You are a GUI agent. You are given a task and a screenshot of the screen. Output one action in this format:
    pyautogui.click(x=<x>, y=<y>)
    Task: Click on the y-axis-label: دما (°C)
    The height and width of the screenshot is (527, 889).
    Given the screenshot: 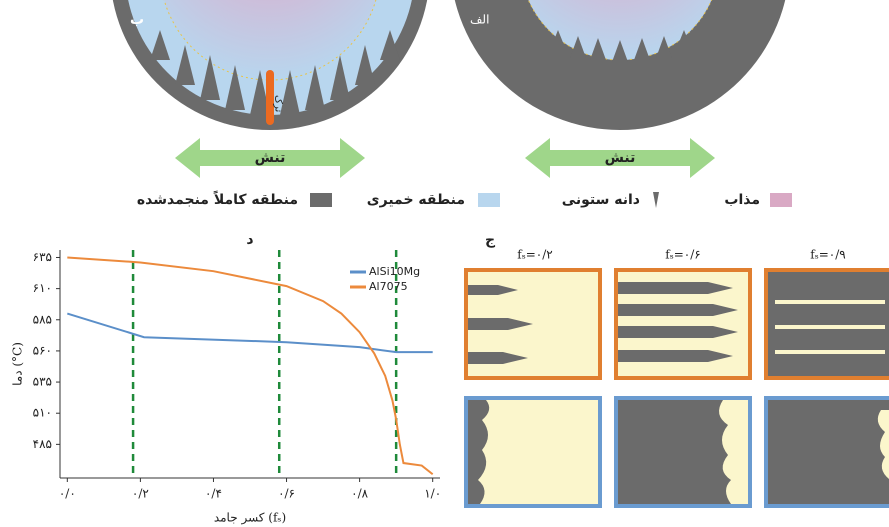 What is the action you would take?
    pyautogui.click(x=18, y=364)
    